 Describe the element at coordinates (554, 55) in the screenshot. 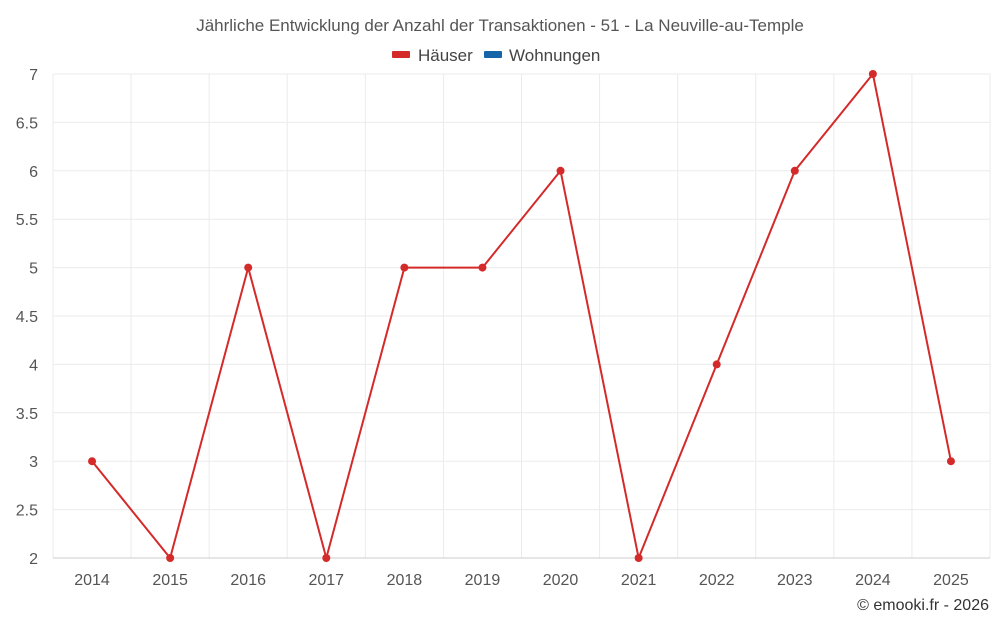

I see `legend-label-wohnungen: Wohnungen` at that location.